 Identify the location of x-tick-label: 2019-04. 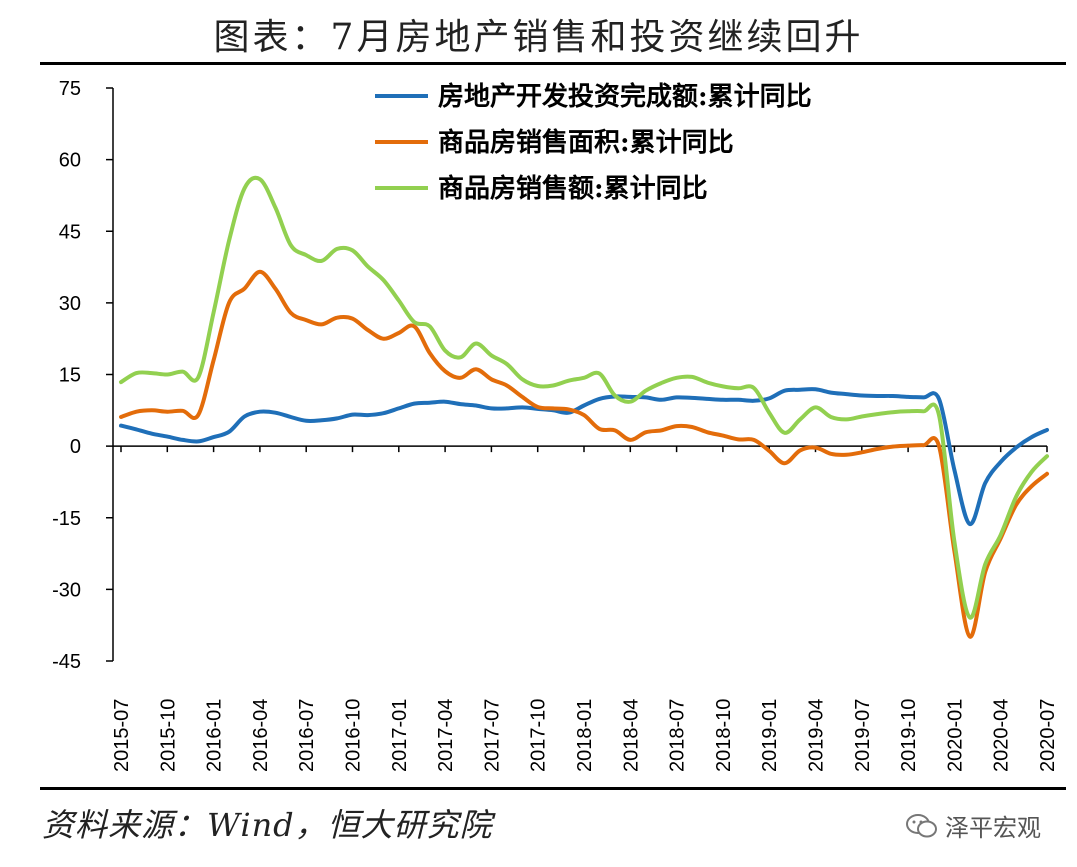
(817, 735).